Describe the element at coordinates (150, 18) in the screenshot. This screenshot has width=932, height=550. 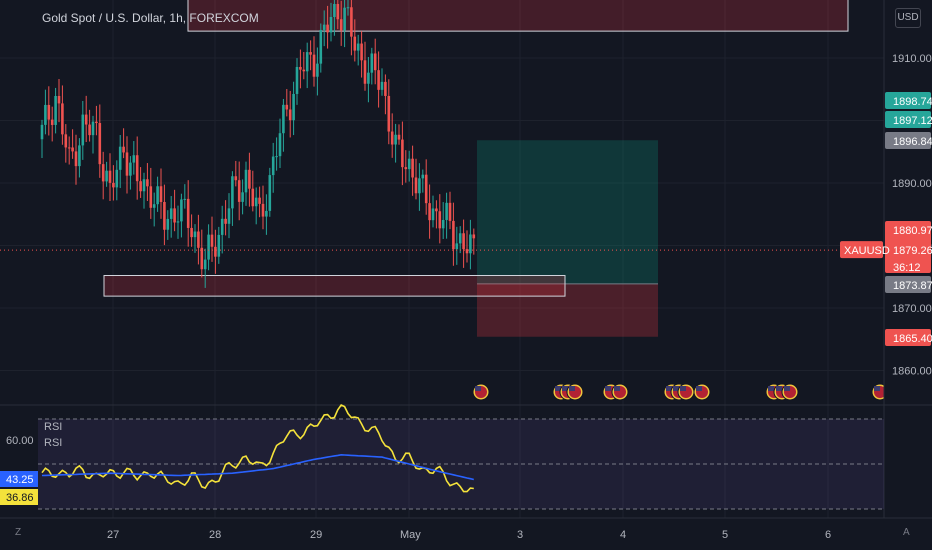
I see `chart-title: Gold Spot / U.S. Dollar, 1h, FOREXCOM` at that location.